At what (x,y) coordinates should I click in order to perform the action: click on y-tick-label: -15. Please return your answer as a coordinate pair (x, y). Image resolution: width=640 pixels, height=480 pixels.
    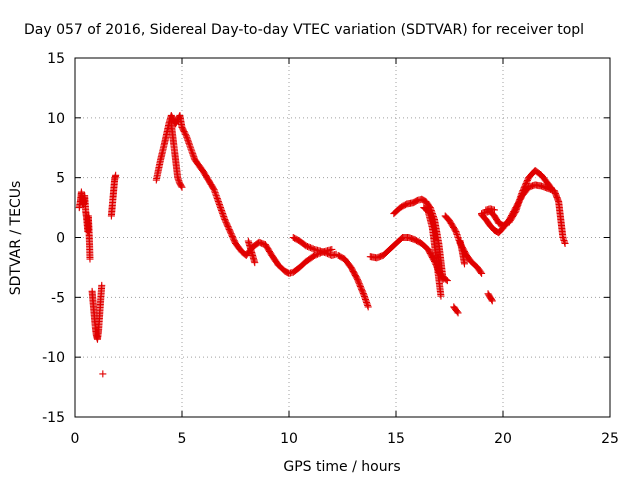
    Looking at the image, I should click on (53, 418).